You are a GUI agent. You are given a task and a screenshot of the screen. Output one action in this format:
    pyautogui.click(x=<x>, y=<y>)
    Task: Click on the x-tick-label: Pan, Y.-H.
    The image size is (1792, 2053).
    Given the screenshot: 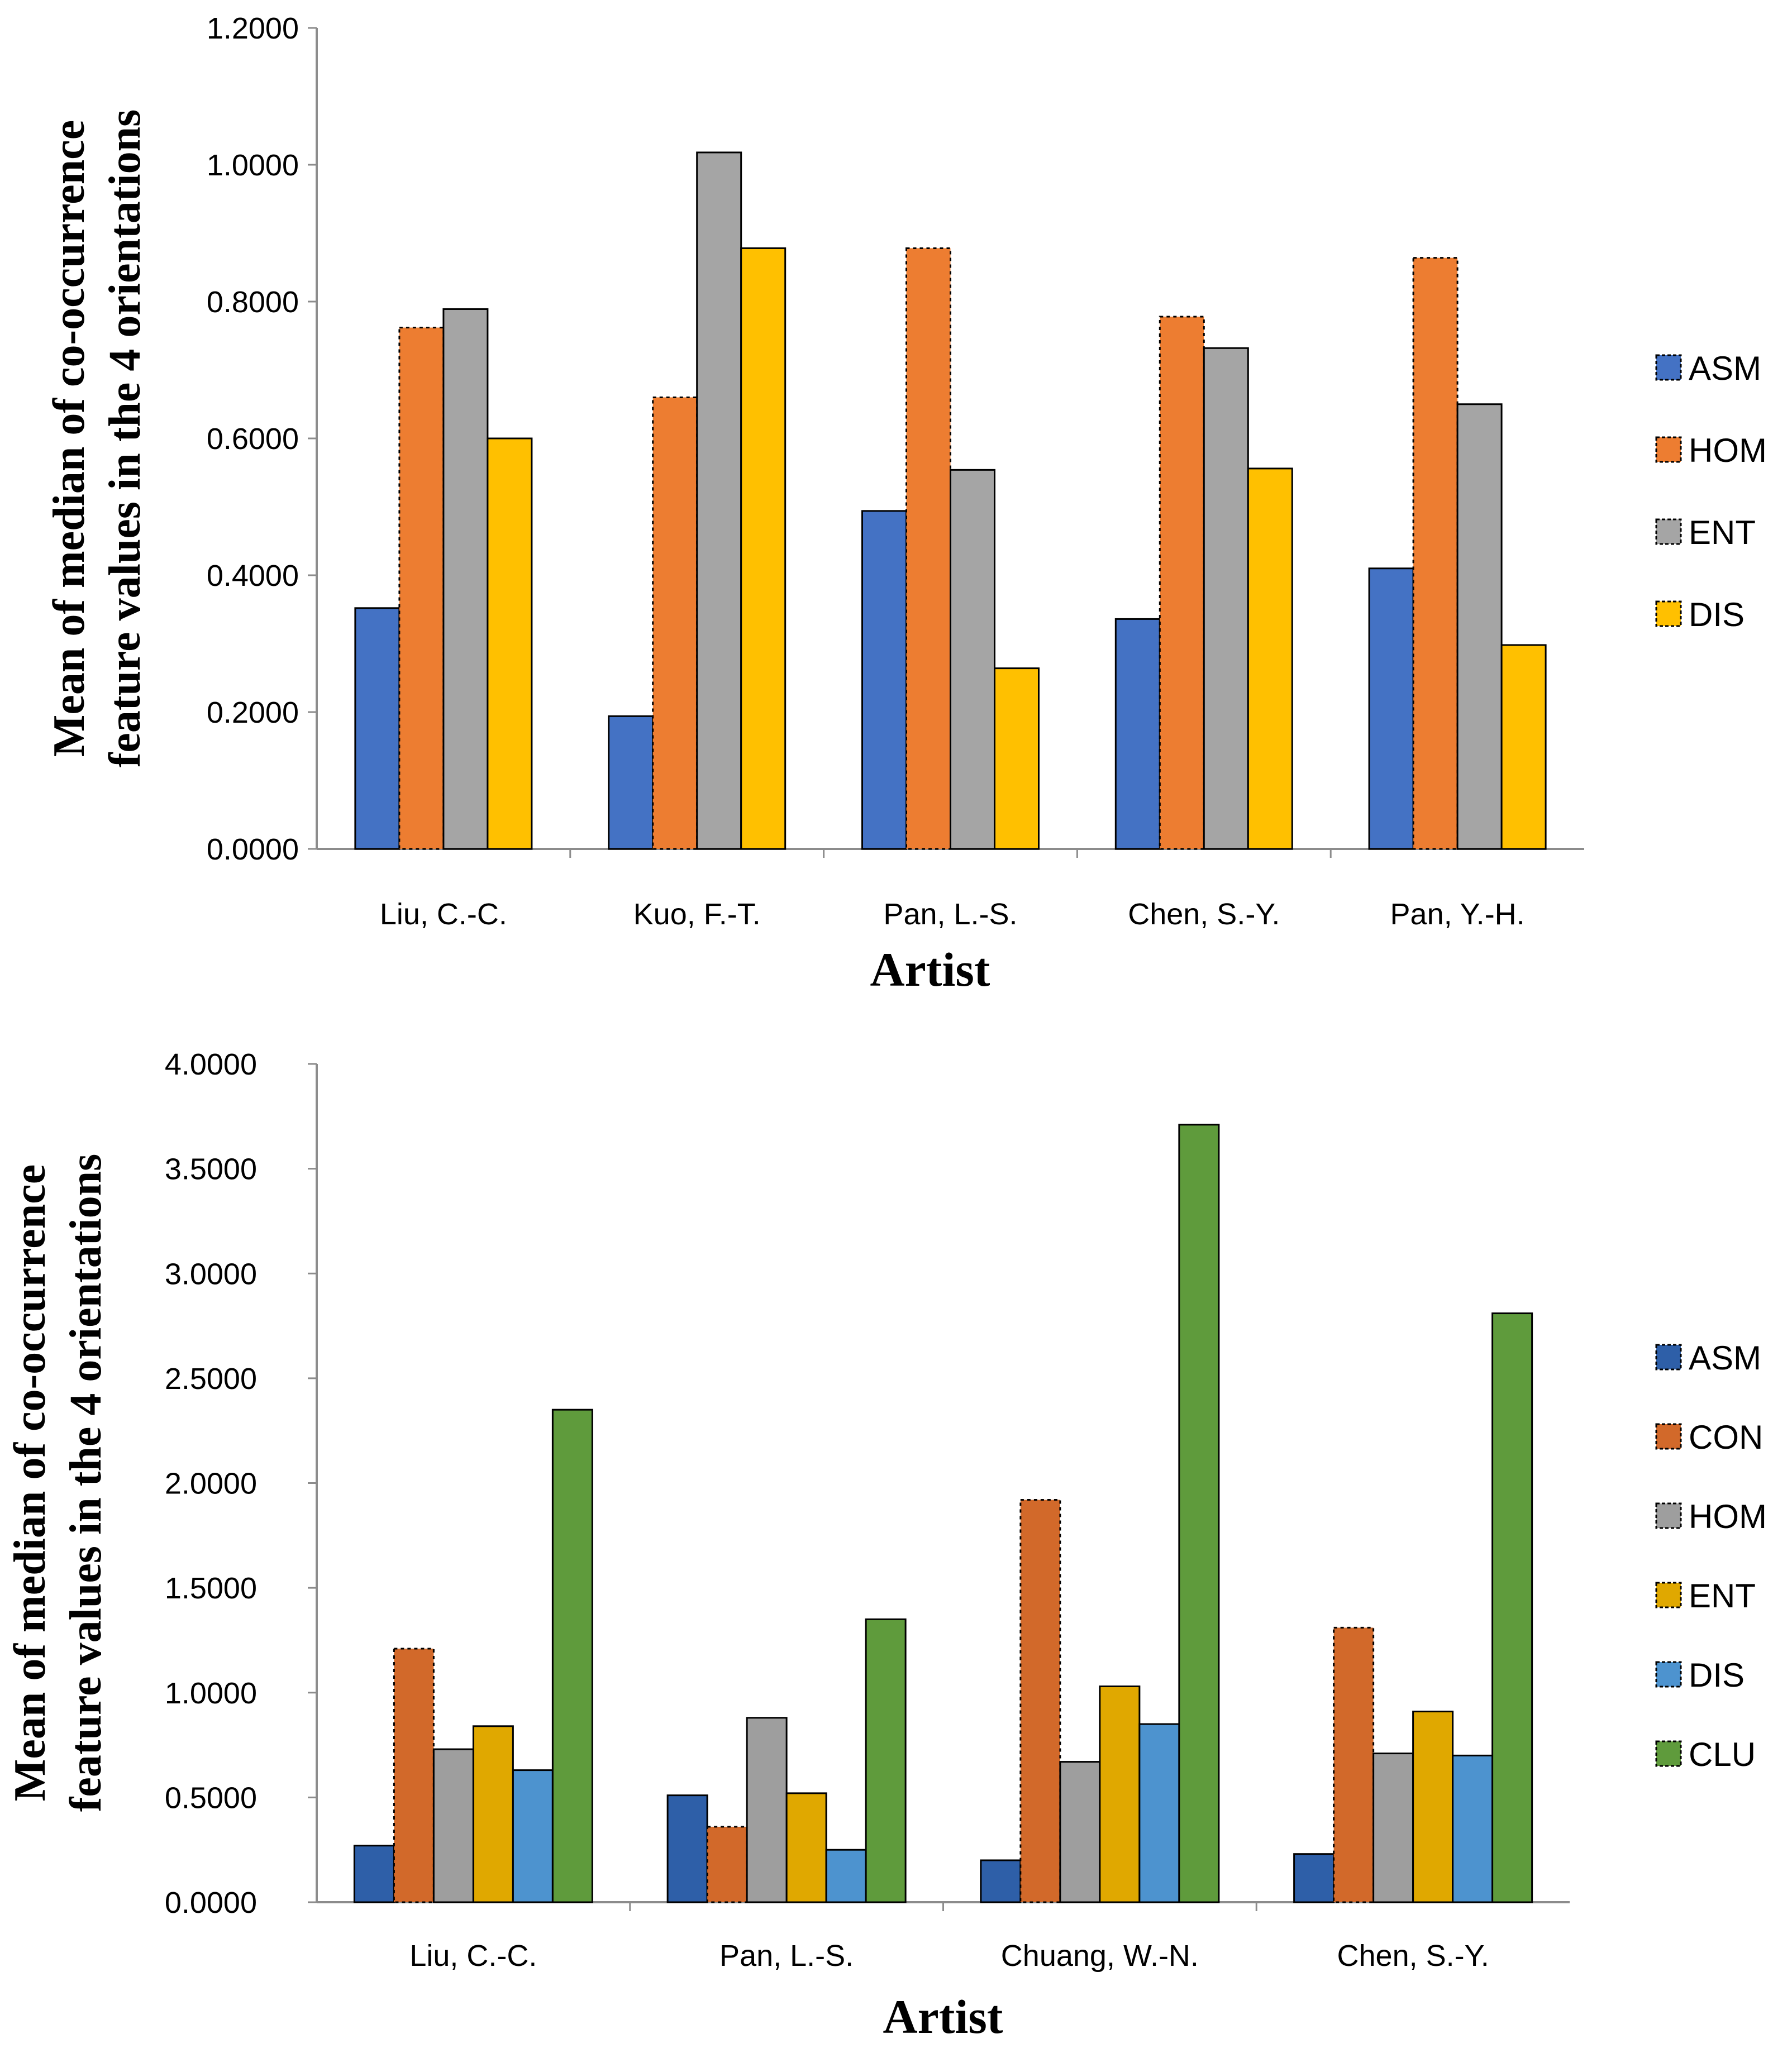 What is the action you would take?
    pyautogui.click(x=1457, y=914)
    